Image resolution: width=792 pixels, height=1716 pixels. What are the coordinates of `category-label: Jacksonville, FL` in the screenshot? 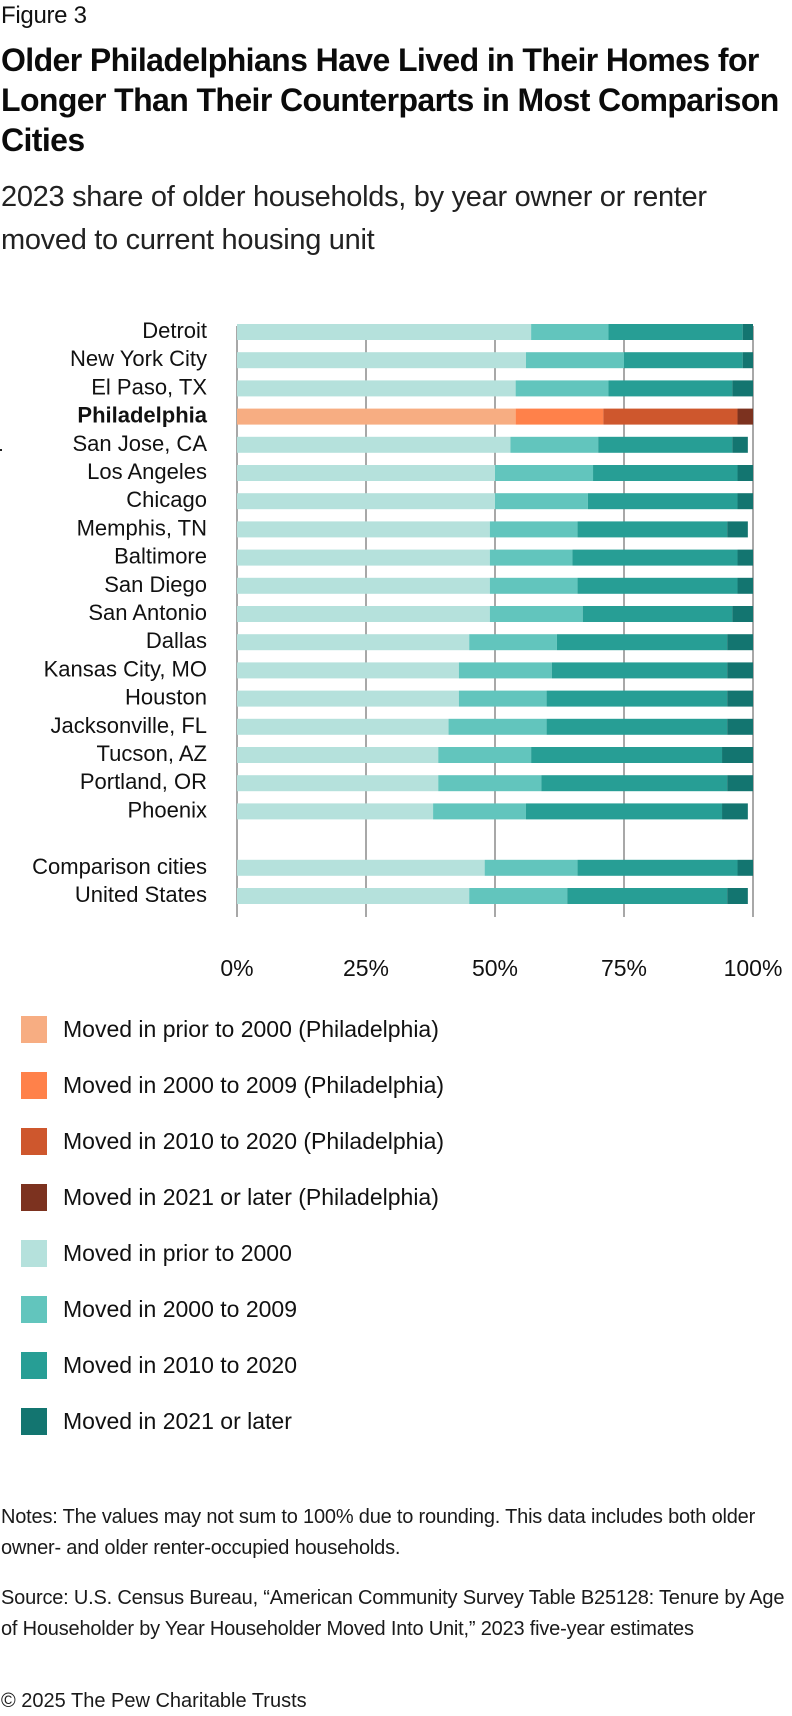 It's located at (128, 725).